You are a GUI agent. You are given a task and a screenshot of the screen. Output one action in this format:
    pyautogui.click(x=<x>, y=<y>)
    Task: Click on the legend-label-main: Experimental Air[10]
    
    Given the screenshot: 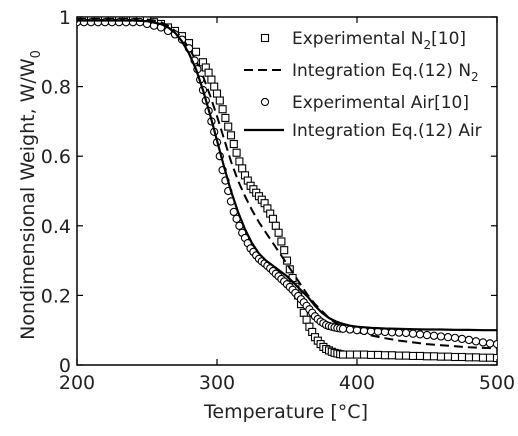 What is the action you would take?
    pyautogui.click(x=380, y=103)
    